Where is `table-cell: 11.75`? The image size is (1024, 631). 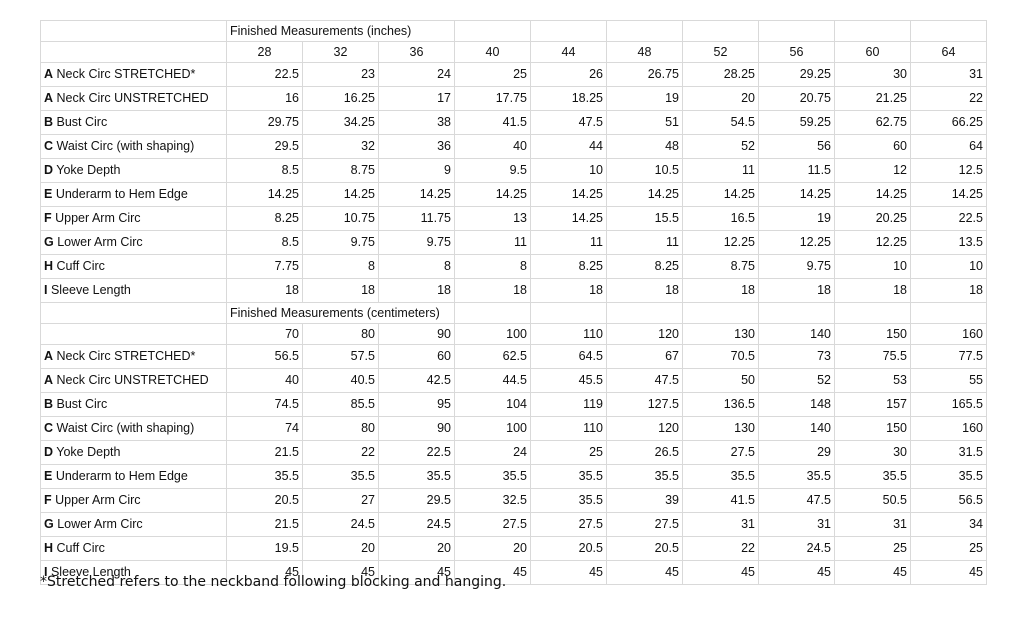
table-cell: 11.75 is located at coordinates (416, 218).